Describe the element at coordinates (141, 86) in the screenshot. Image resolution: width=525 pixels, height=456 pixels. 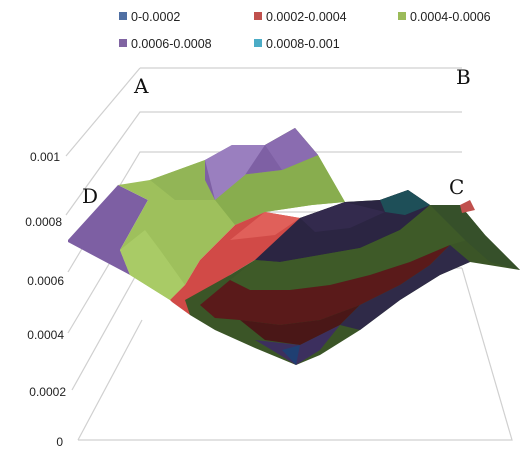
I see `corner-label-a: A` at that location.